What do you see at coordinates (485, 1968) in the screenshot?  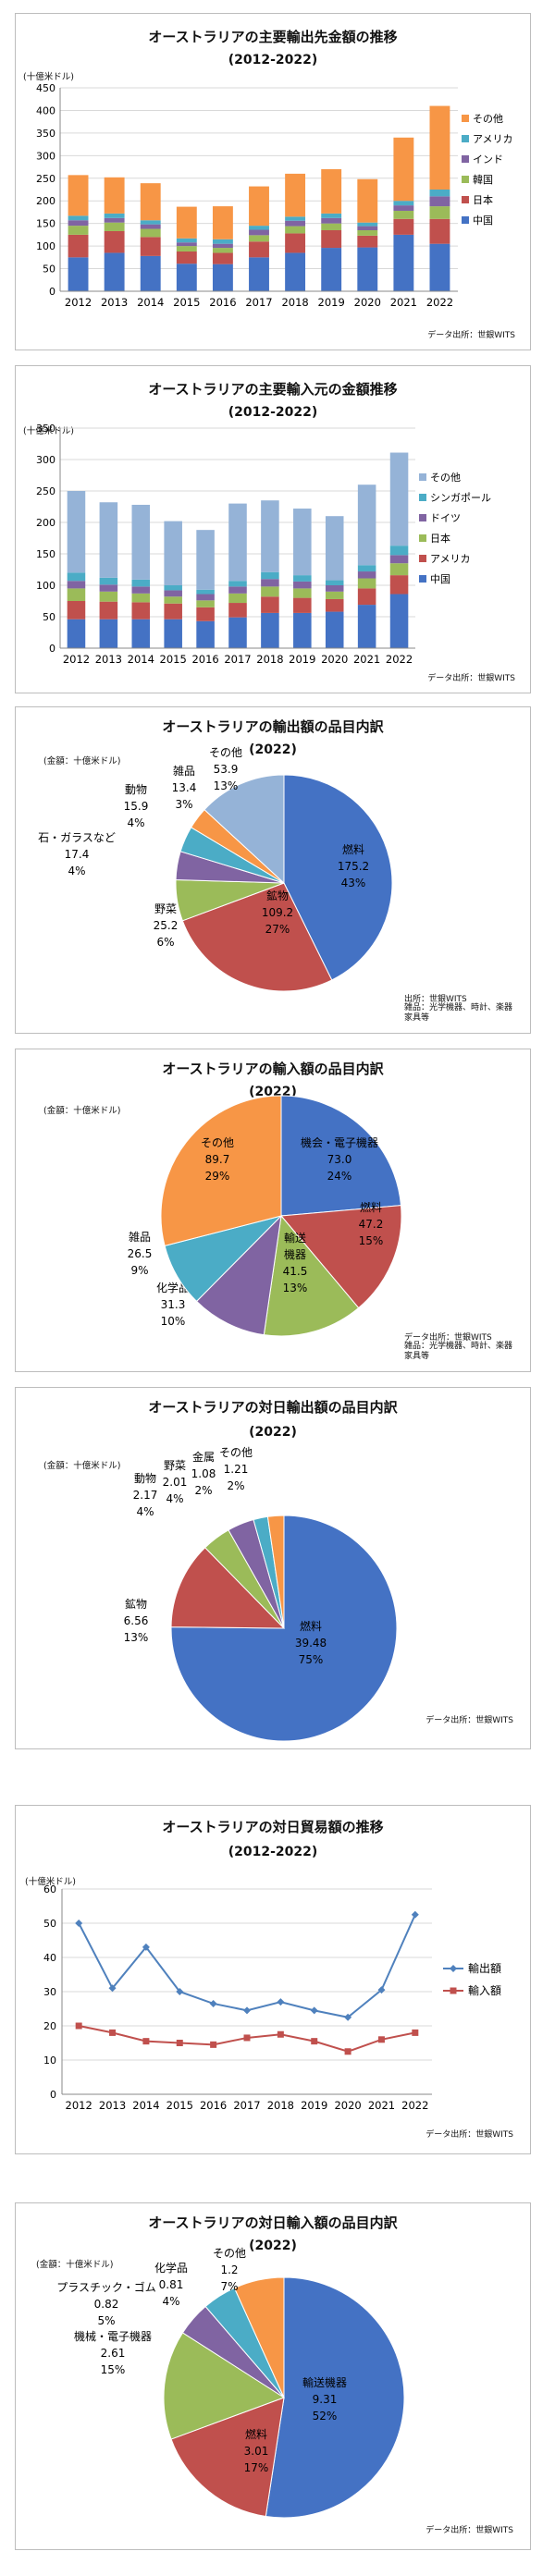 I see `legend-label: 輸出額` at bounding box center [485, 1968].